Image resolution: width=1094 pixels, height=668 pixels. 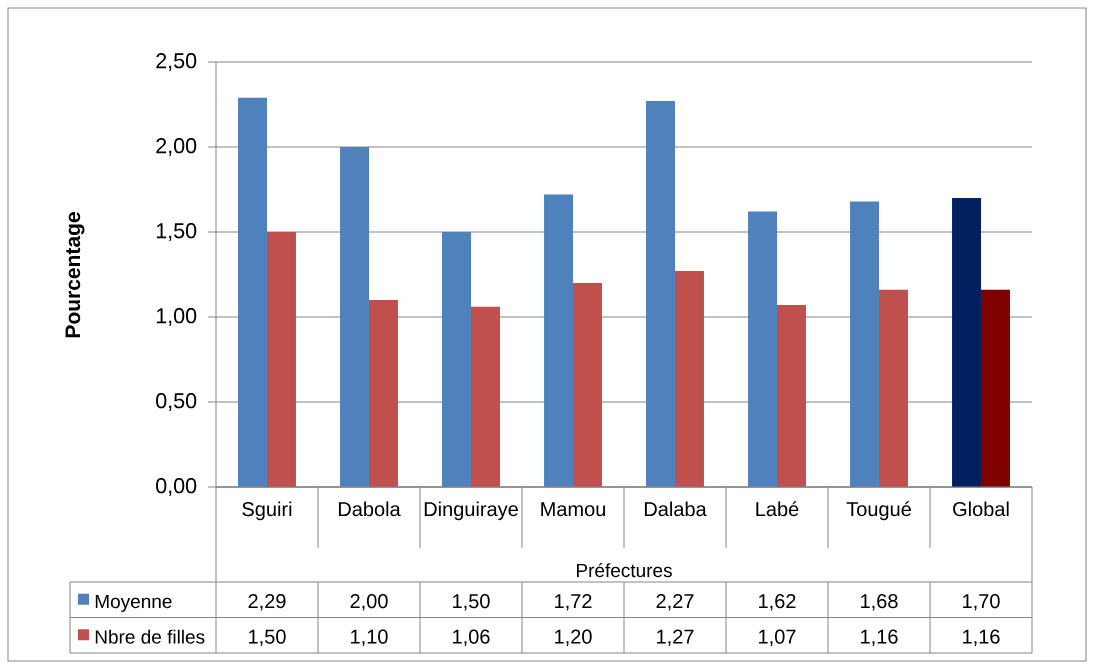 What do you see at coordinates (777, 509) in the screenshot?
I see `x-tick-label: Labé` at bounding box center [777, 509].